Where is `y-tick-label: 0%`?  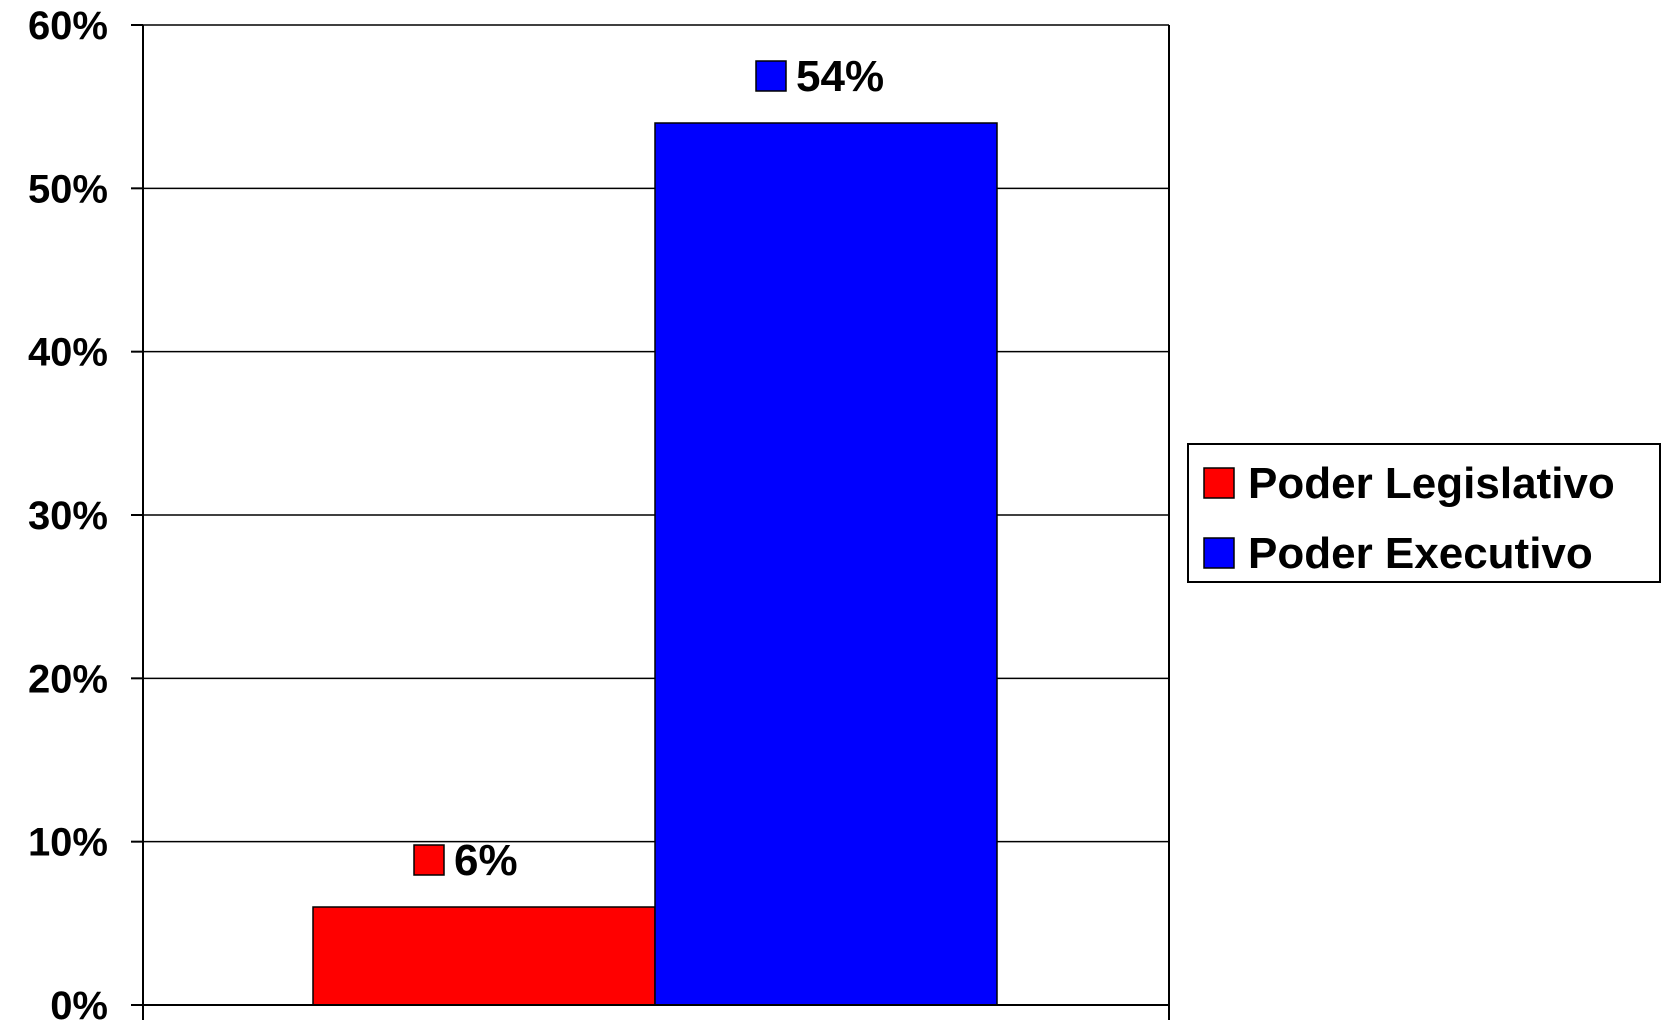 y-tick-label: 0% is located at coordinates (79, 1005).